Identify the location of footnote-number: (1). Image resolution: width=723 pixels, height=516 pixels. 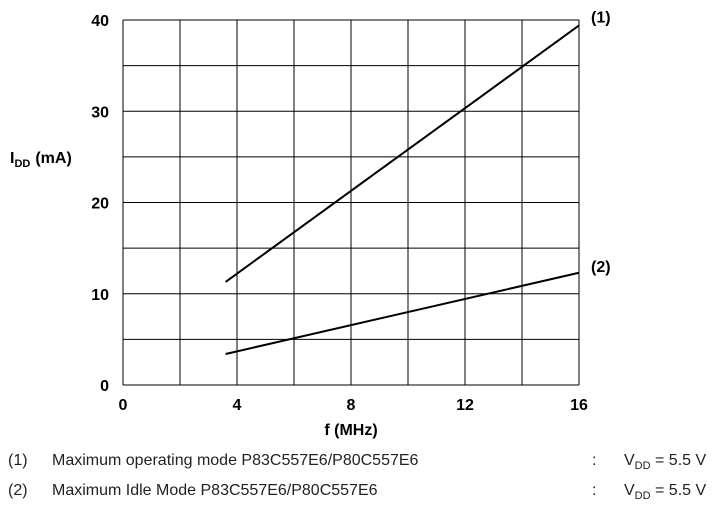
(18, 460).